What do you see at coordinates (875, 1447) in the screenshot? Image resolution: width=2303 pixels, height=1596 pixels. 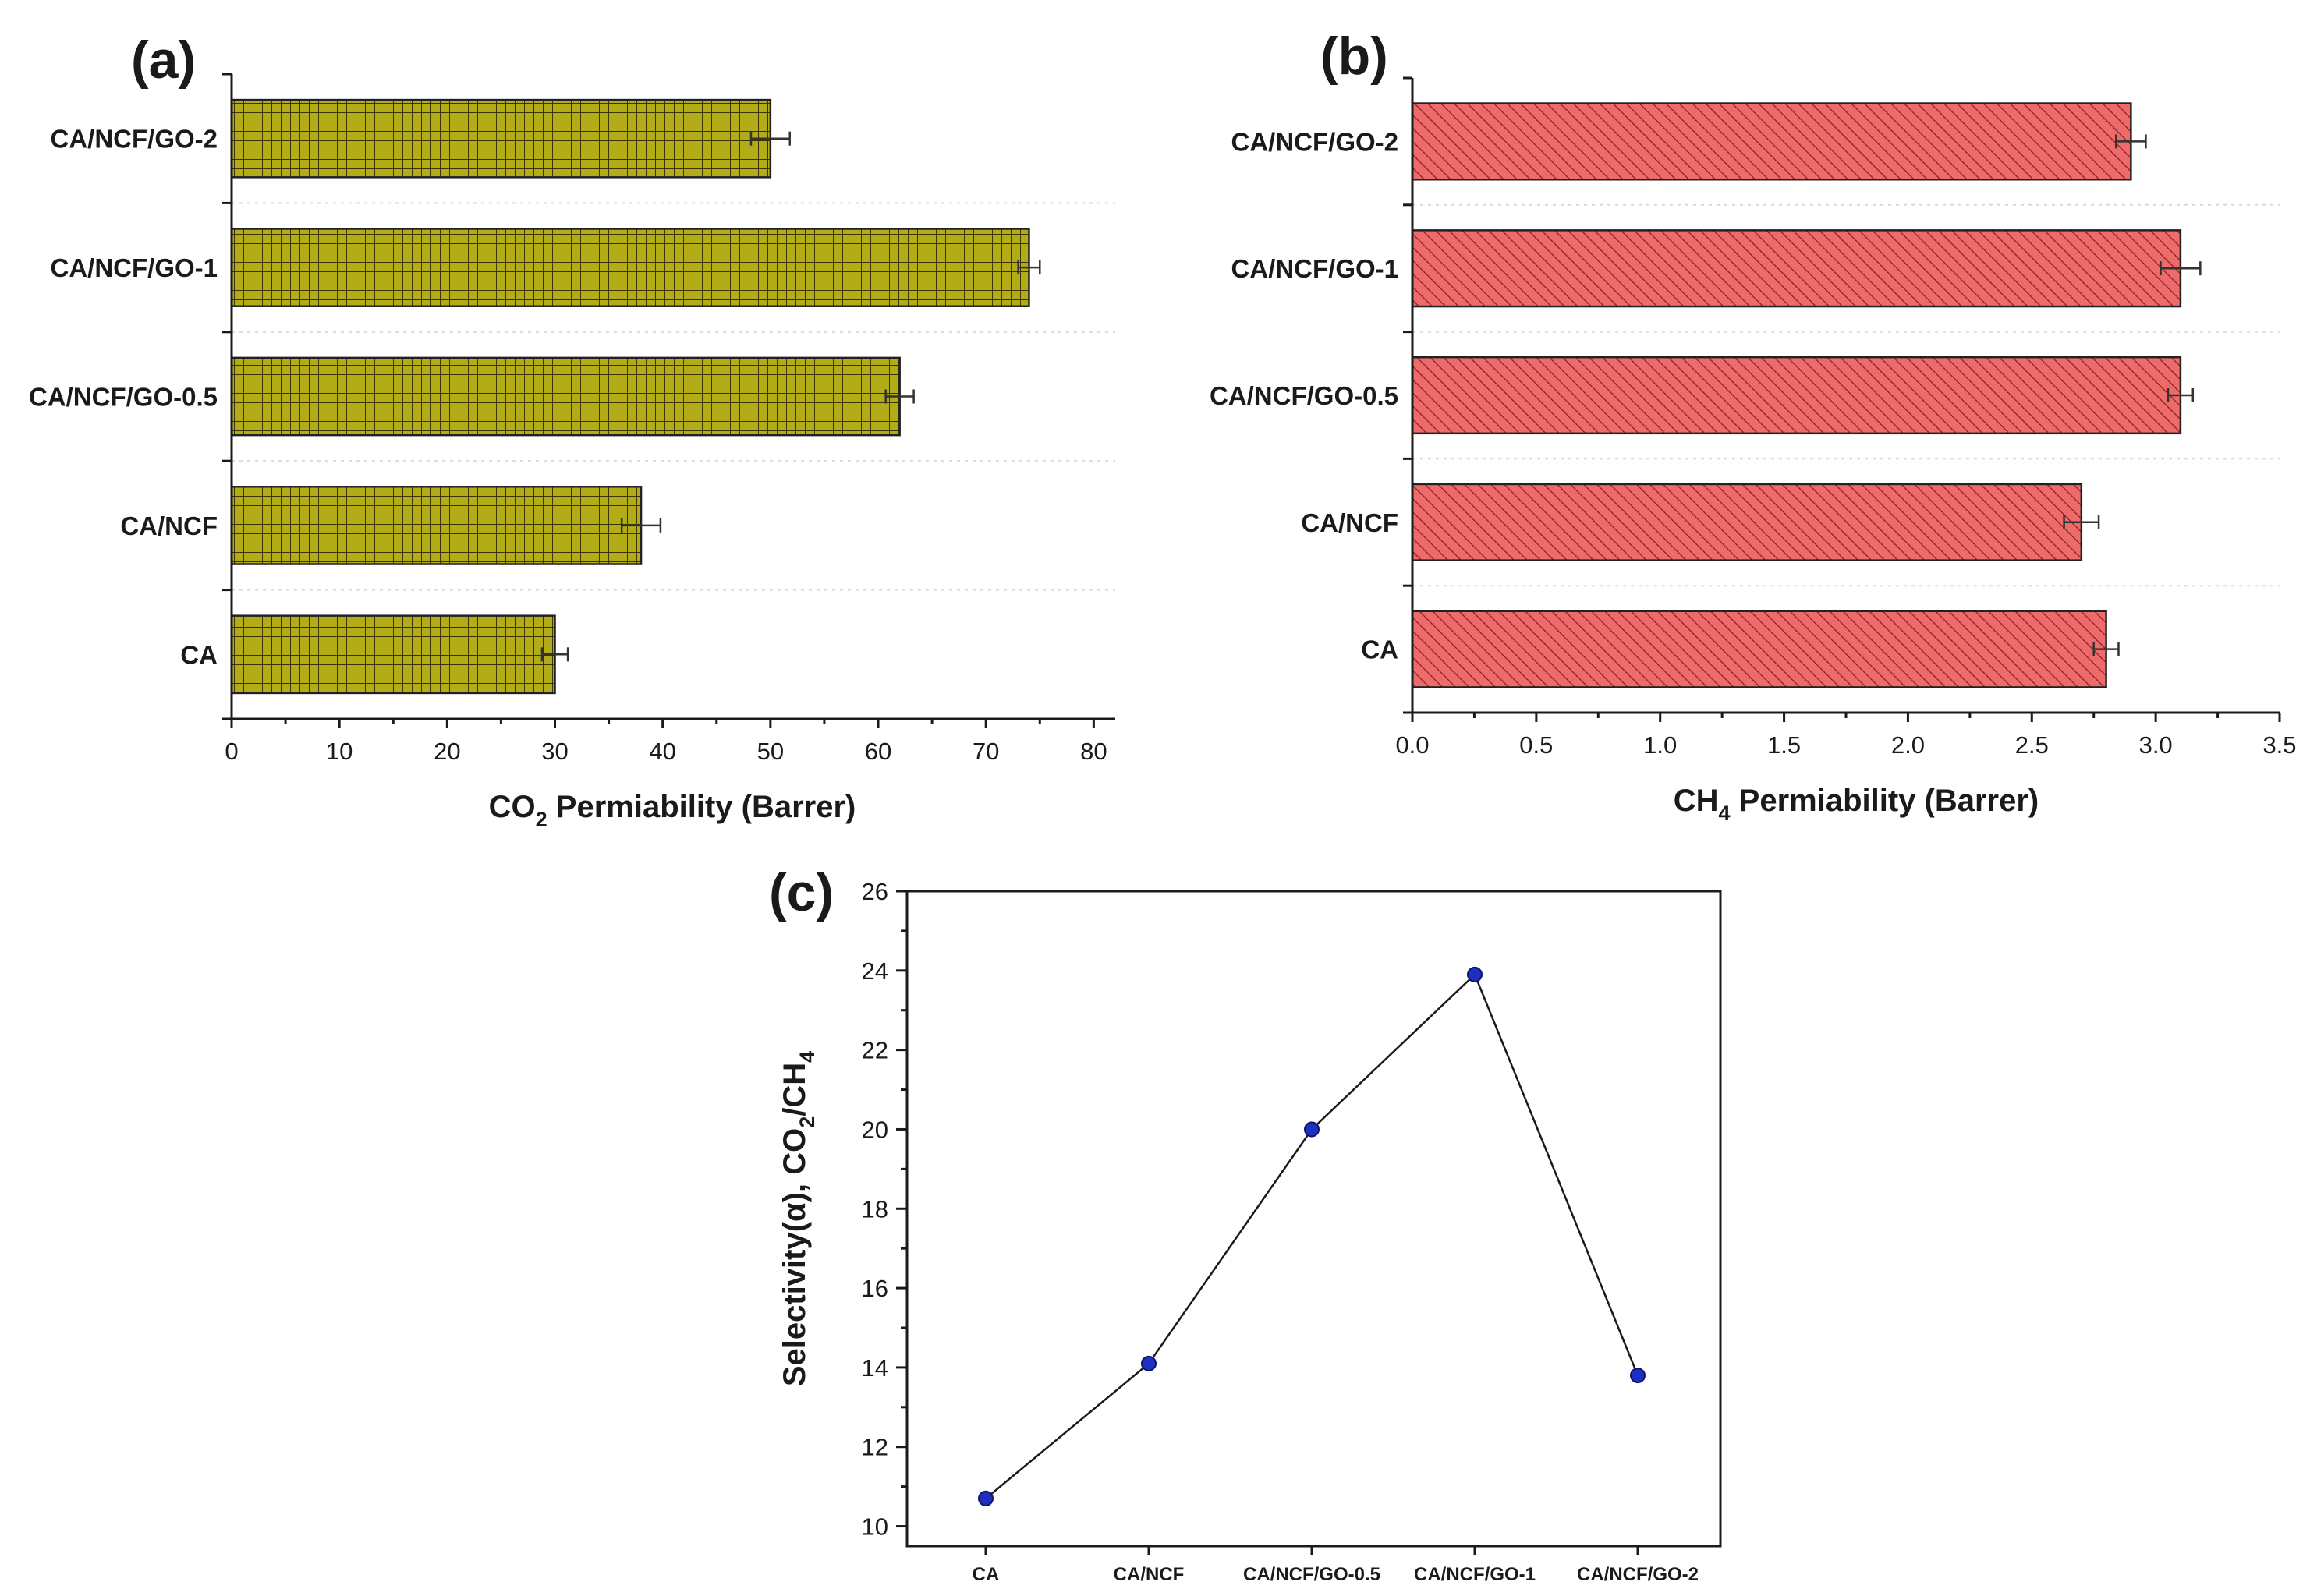 I see `c-y-tick-label: 12` at bounding box center [875, 1447].